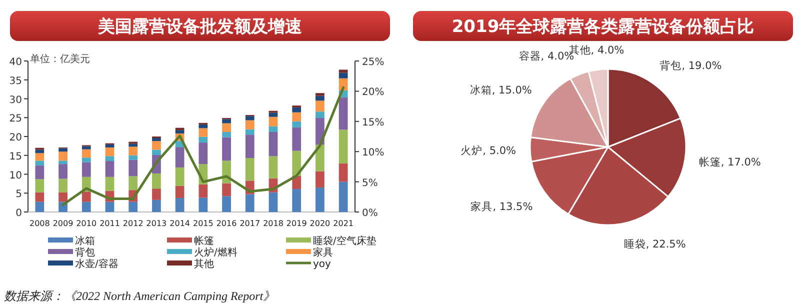 The image size is (799, 305). Describe the element at coordinates (204, 241) in the screenshot. I see `legend-label: 帐篷` at that location.